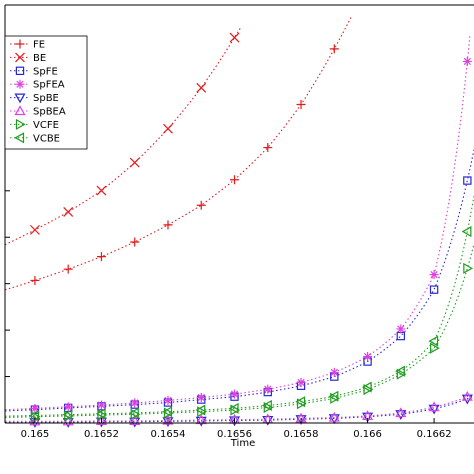 The image size is (474, 474). I want to click on legend-marker-vcfe, so click(20, 124).